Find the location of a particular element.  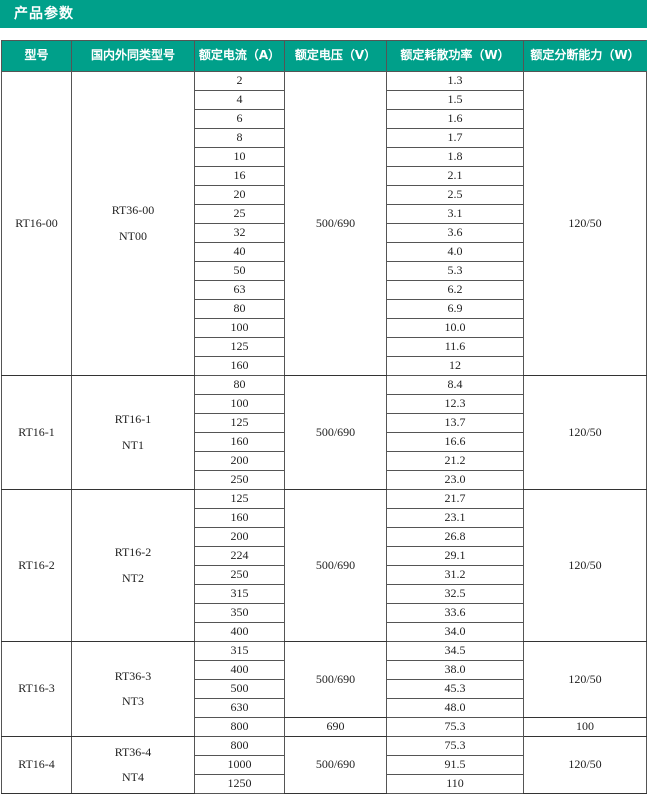

rated-current-cell: 500 is located at coordinates (239, 689).